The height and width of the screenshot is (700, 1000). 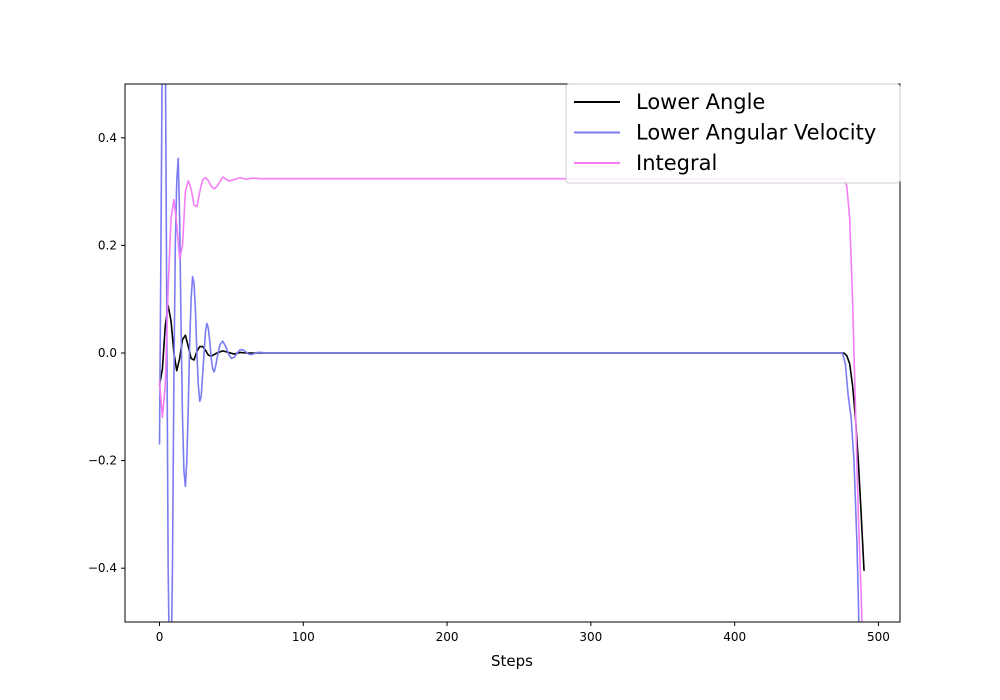 I want to click on y-axis-ticks: −0.4 −0.2 0.0 0.2 0.4, so click(x=106, y=353).